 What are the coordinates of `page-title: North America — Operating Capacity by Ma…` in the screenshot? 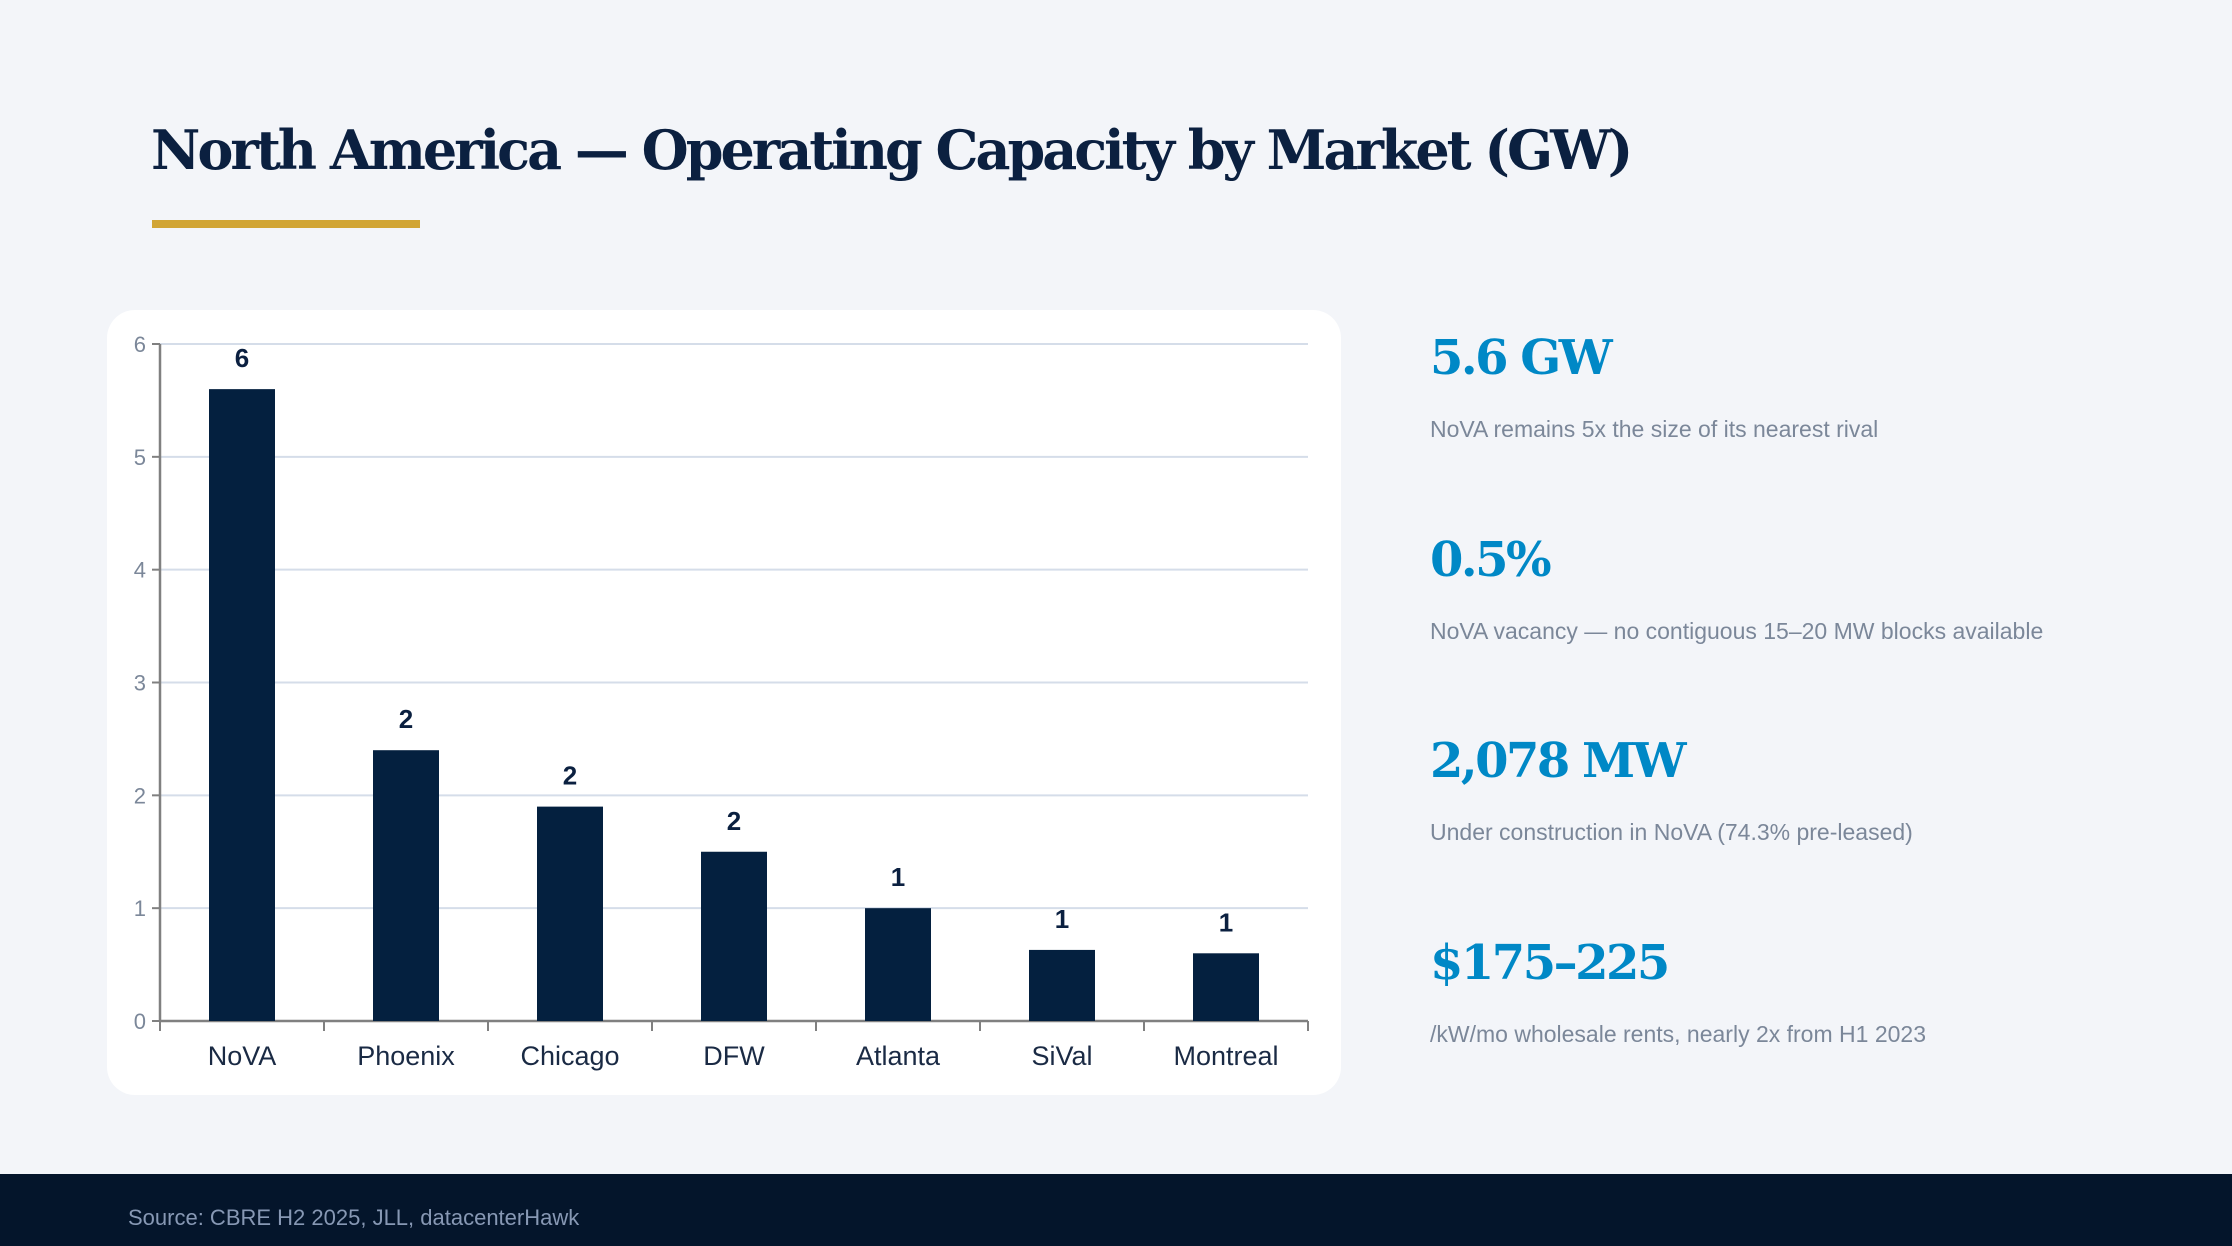 It's located at (892, 150).